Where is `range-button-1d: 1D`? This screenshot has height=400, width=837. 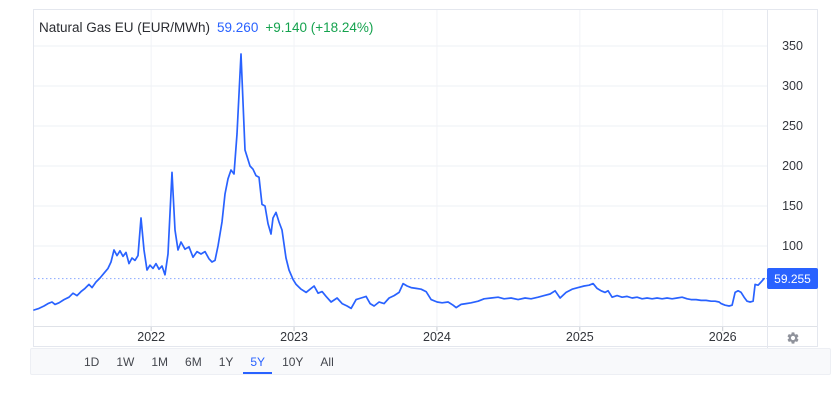 range-button-1d: 1D is located at coordinates (92, 361).